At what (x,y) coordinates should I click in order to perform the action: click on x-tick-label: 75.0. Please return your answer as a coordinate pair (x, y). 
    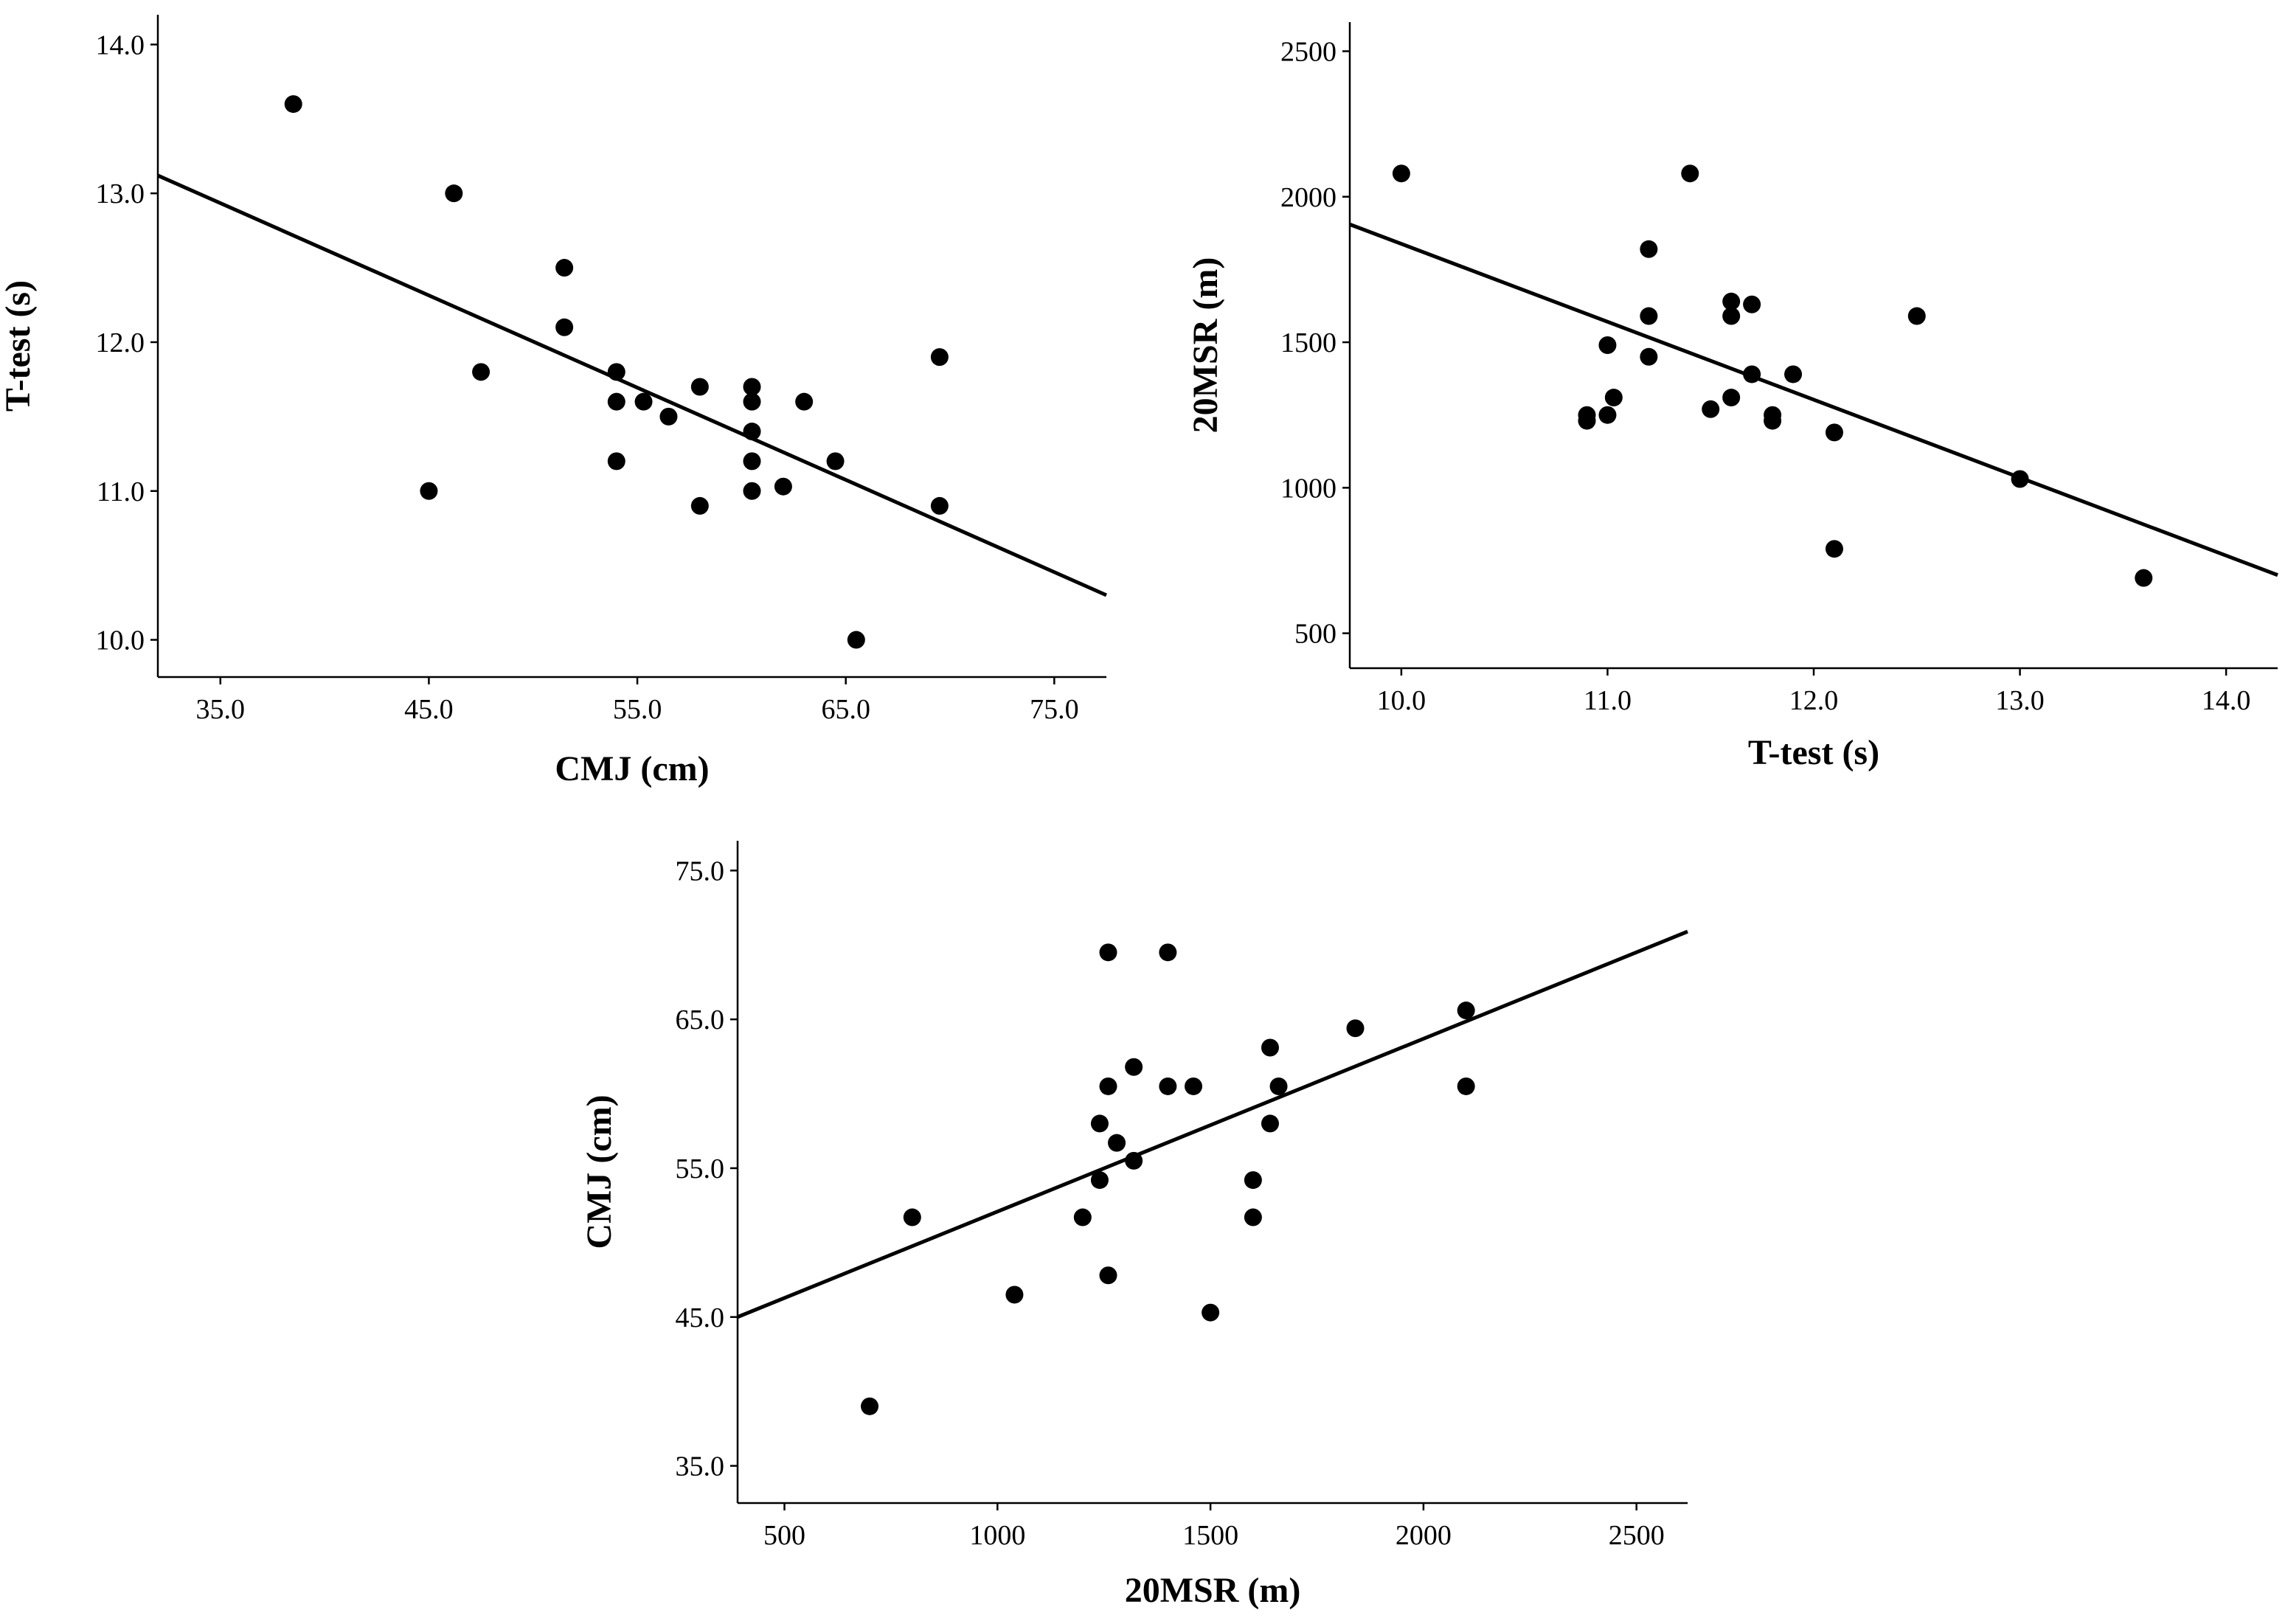
    Looking at the image, I should click on (1054, 709).